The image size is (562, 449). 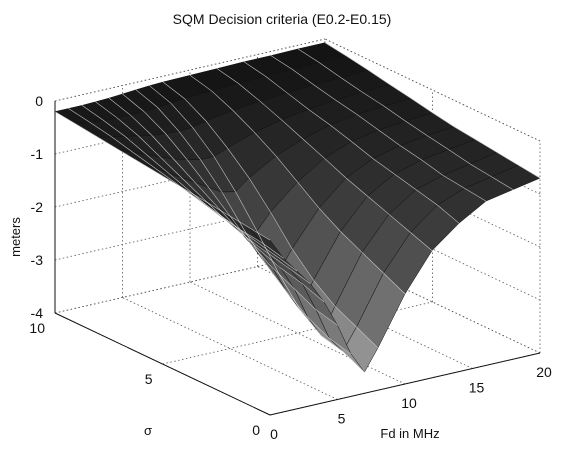 I want to click on x-axis-line, so click(x=405, y=384).